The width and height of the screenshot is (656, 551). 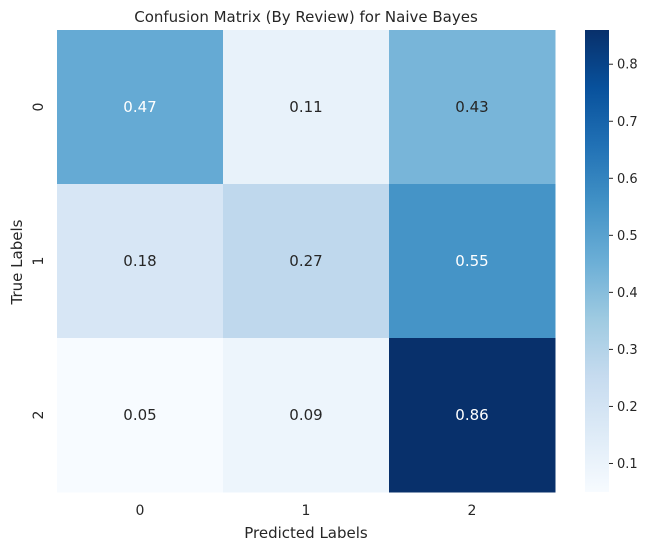 What do you see at coordinates (306, 533) in the screenshot?
I see `x-axis-label: Predicted Labels` at bounding box center [306, 533].